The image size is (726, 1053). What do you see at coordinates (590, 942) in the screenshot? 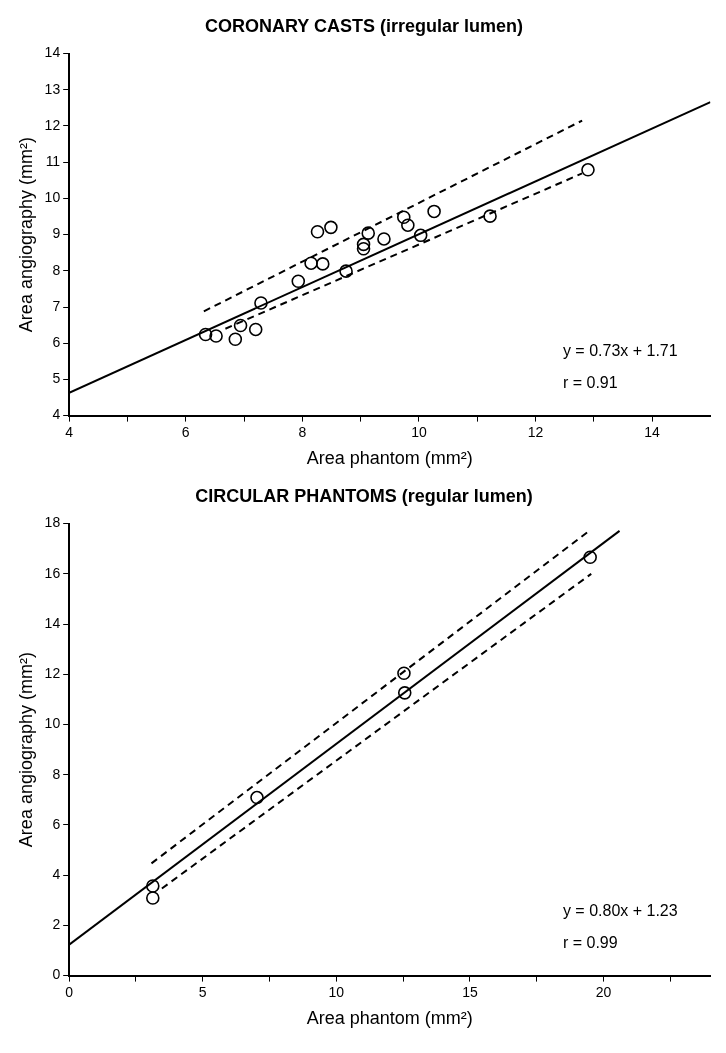
I see `annotation: r = 0.99` at bounding box center [590, 942].